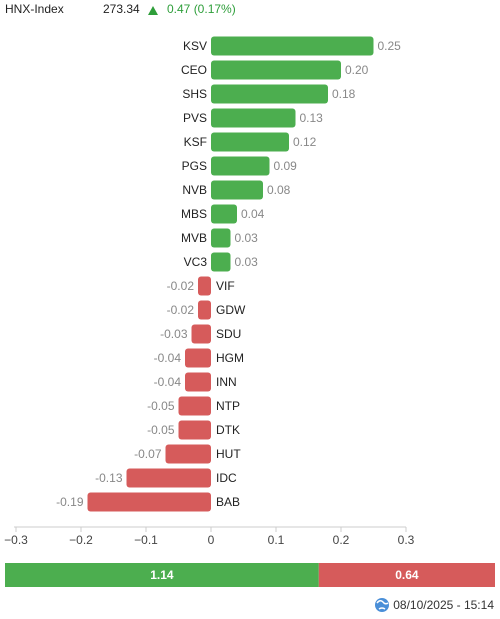 The width and height of the screenshot is (500, 619). What do you see at coordinates (194, 190) in the screenshot?
I see `category-label: NVB` at bounding box center [194, 190].